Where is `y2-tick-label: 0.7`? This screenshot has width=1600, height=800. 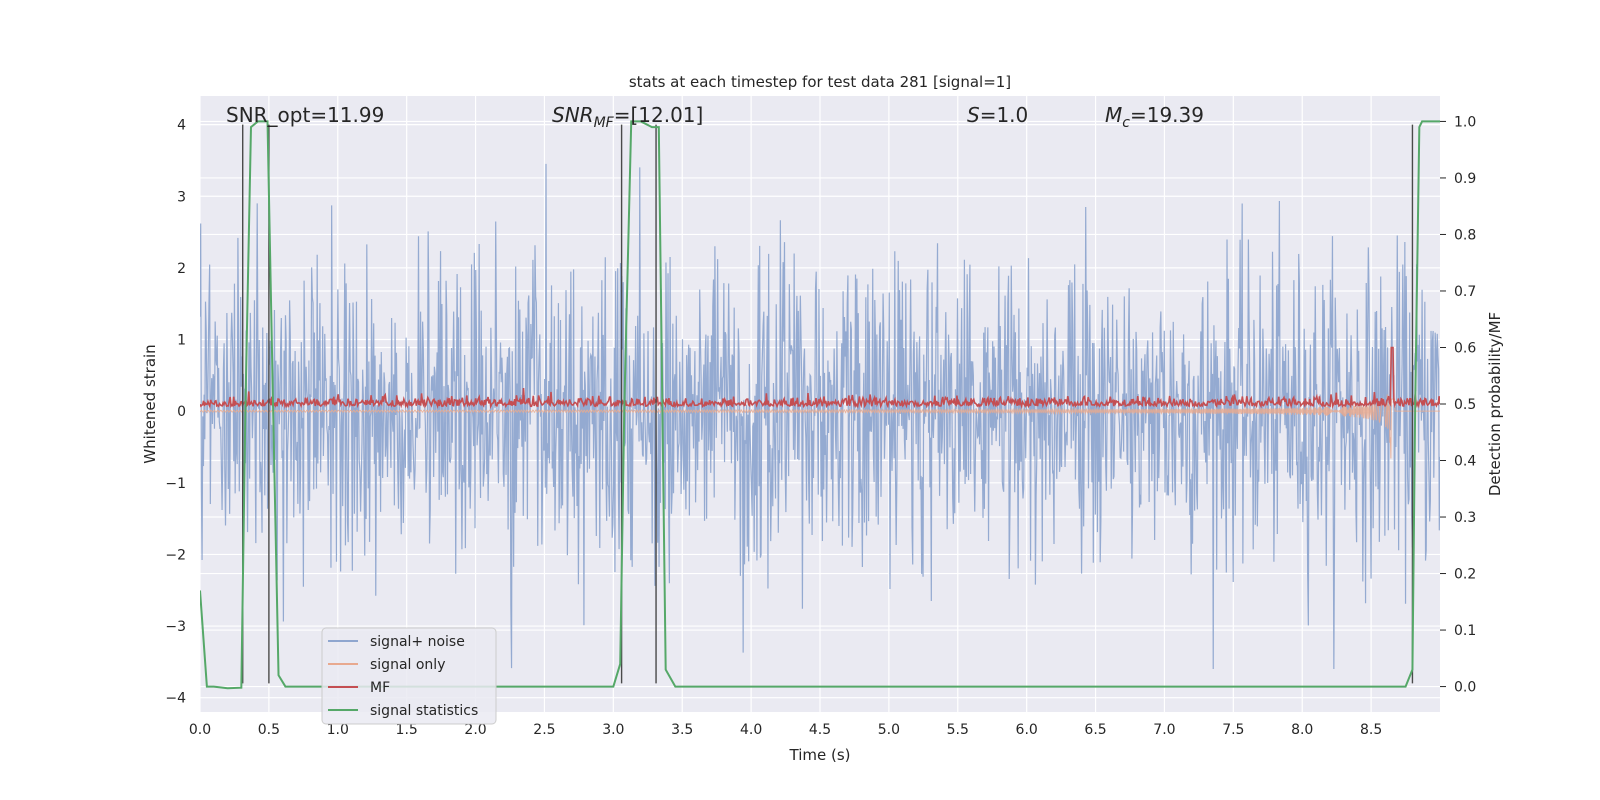
y2-tick-label: 0.7 is located at coordinates (1465, 292).